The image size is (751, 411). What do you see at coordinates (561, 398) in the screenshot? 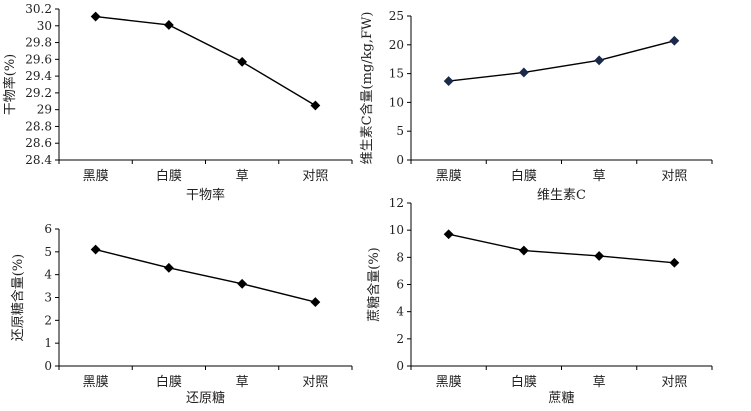
I see `x-axis-title: 蔗糖` at bounding box center [561, 398].